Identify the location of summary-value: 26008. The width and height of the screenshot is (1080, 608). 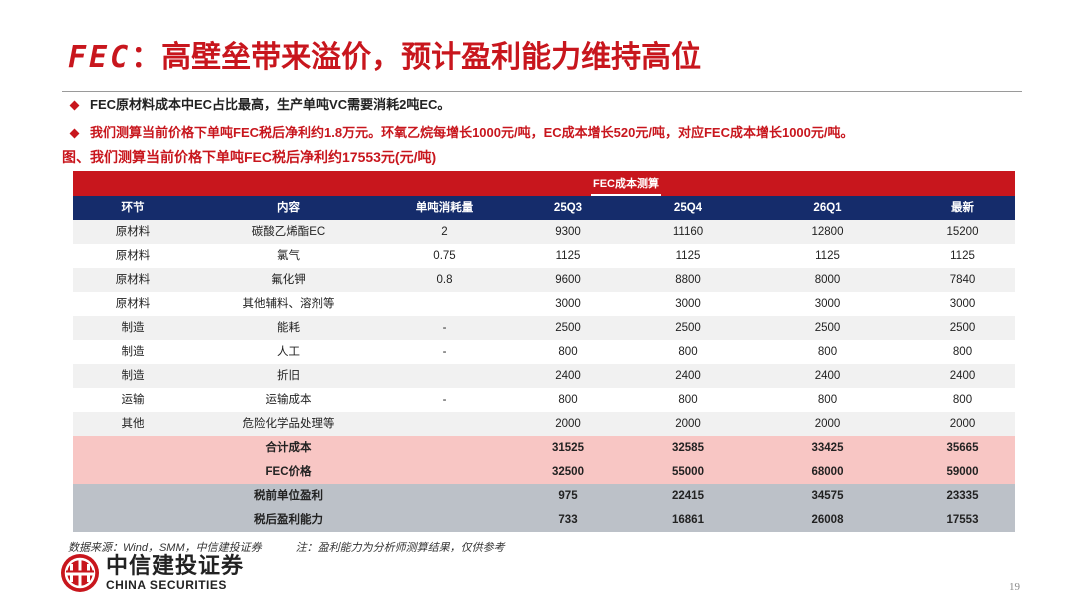
(827, 520).